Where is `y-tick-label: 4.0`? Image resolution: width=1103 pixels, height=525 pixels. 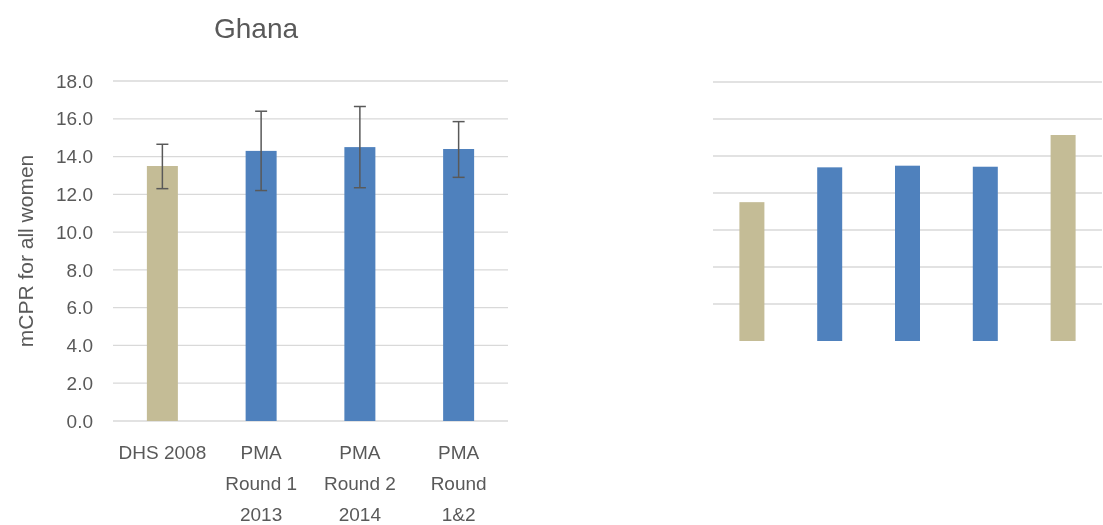
y-tick-label: 4.0 is located at coordinates (79, 346).